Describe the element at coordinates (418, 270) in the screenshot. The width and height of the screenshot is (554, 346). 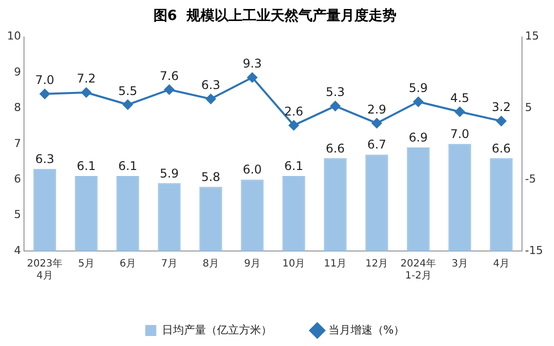
I see `x-tick-label: 2024年 1-2月` at that location.